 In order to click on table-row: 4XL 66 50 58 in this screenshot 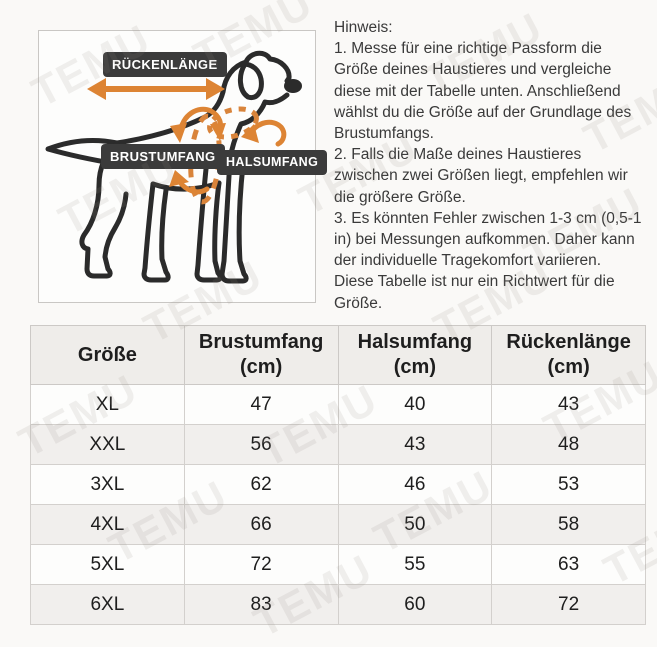, I will do `click(338, 524)`.